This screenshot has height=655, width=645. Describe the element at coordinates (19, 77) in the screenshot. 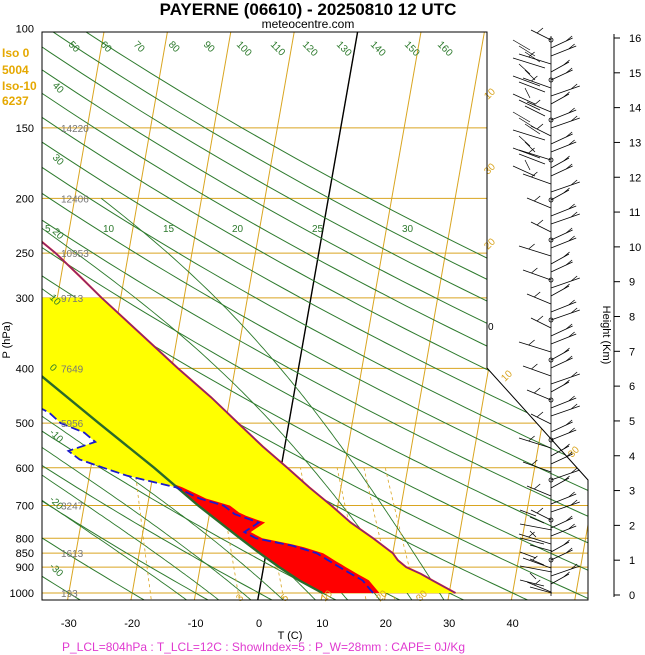

I see `freezing-level-info: Iso 0 5004 Iso-10 6237` at that location.